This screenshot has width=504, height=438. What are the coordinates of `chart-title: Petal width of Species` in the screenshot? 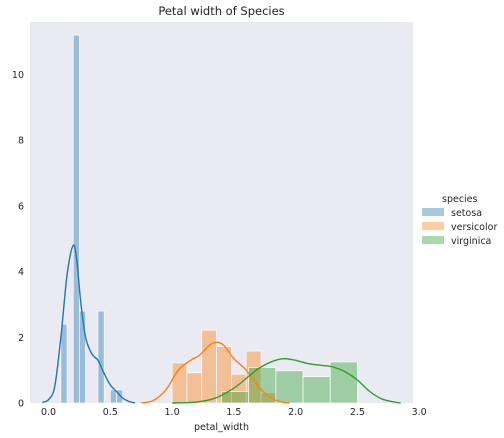 It's located at (221, 11).